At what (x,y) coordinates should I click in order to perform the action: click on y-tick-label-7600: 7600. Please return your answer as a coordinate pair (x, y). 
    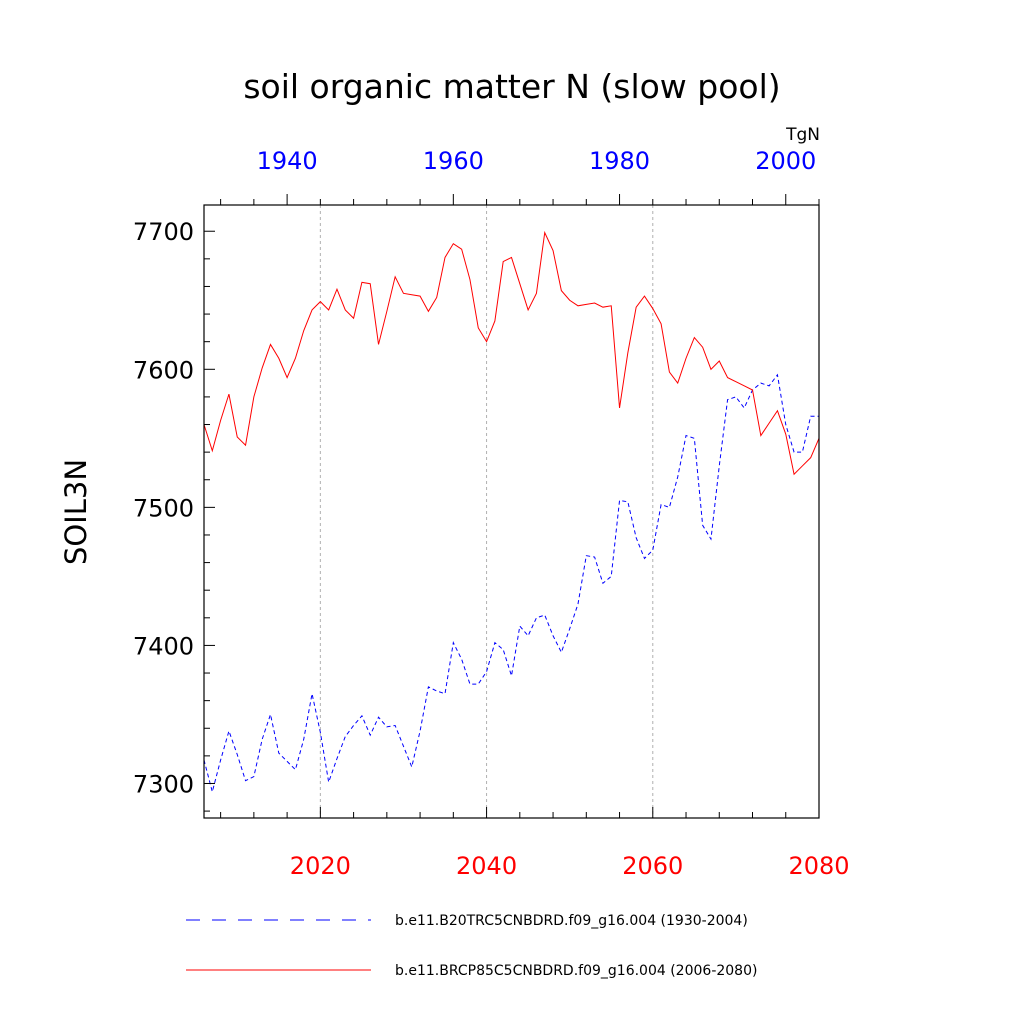
    Looking at the image, I should click on (163, 370).